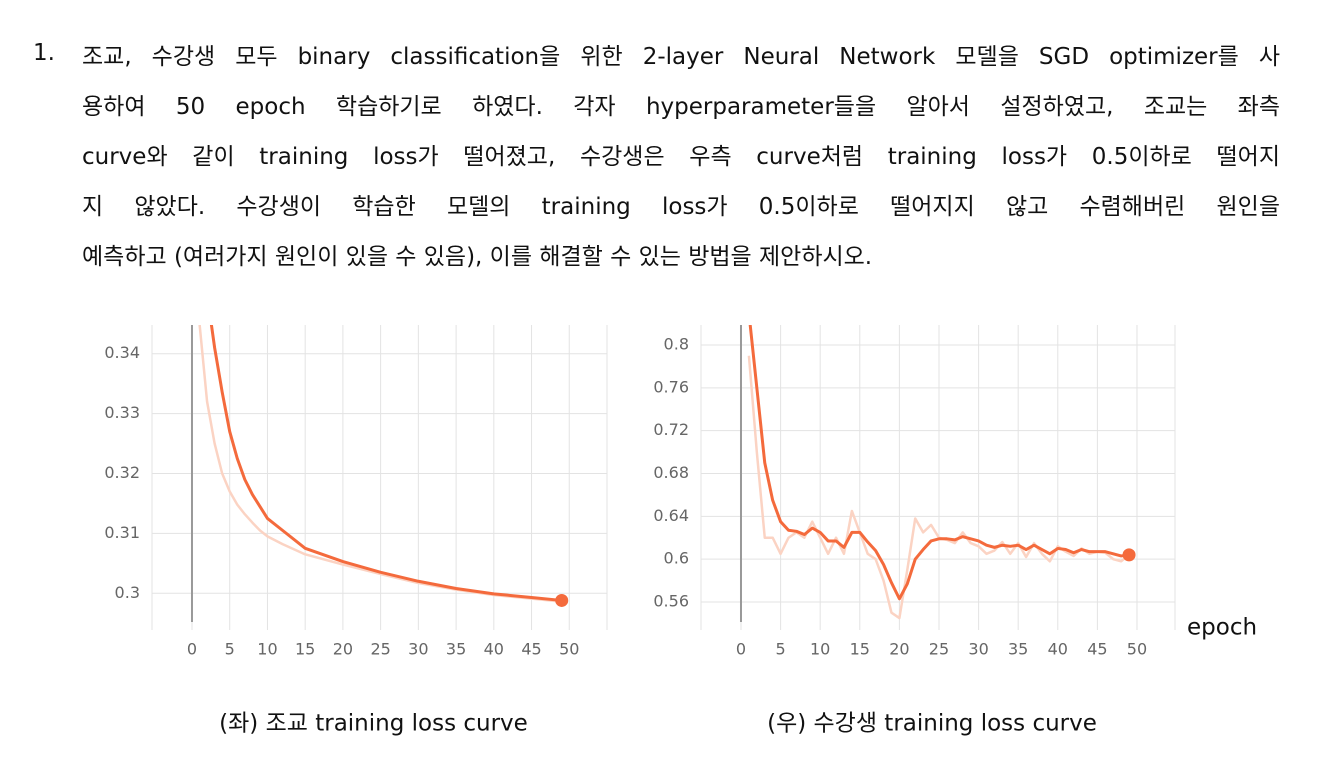 This screenshot has height=762, width=1338. What do you see at coordinates (676, 344) in the screenshot?
I see `y-tick-label: 0.8` at bounding box center [676, 344].